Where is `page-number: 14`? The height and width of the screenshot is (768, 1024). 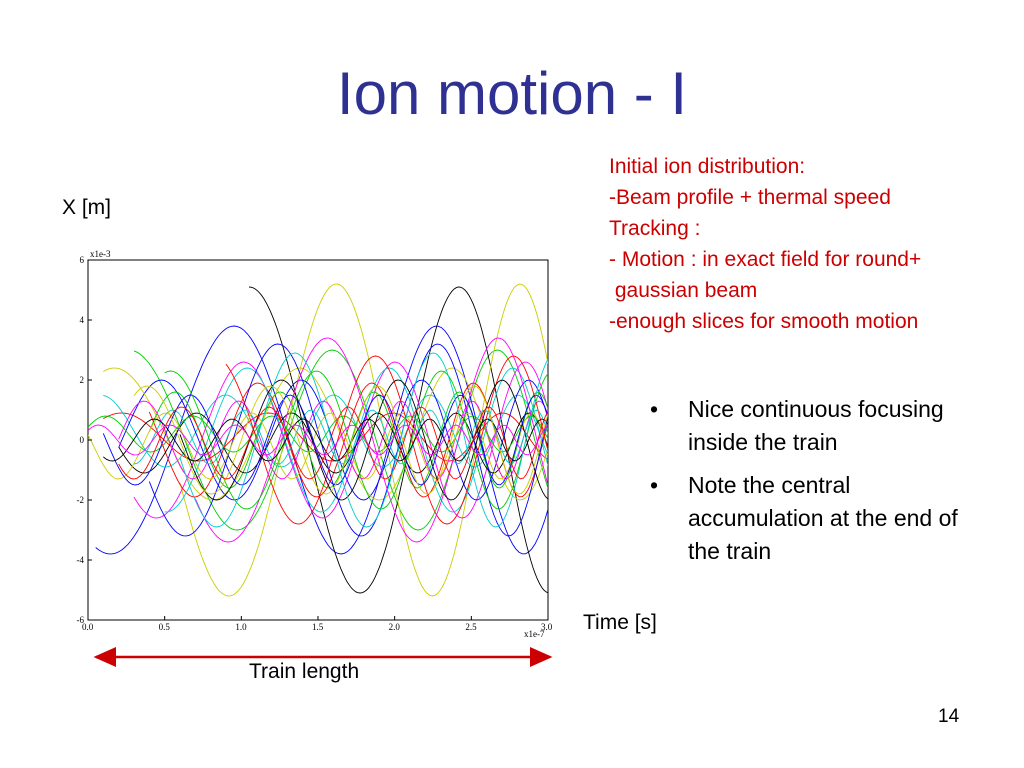
page-number: 14 is located at coordinates (949, 716).